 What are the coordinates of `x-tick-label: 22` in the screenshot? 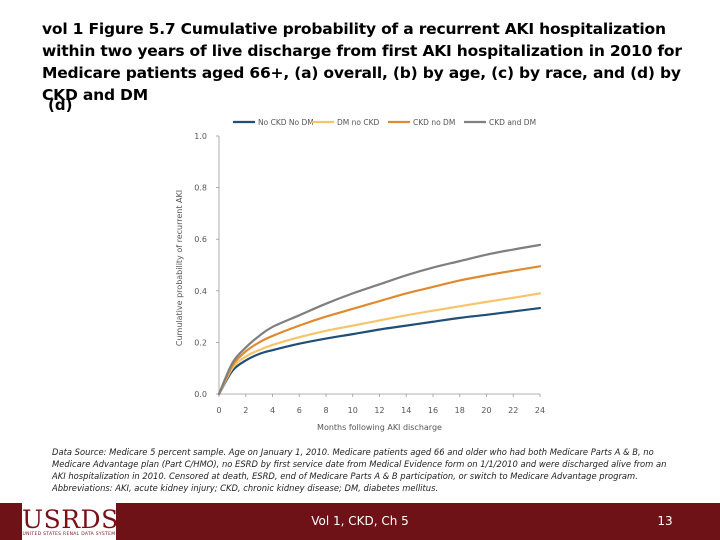 It's located at (513, 410).